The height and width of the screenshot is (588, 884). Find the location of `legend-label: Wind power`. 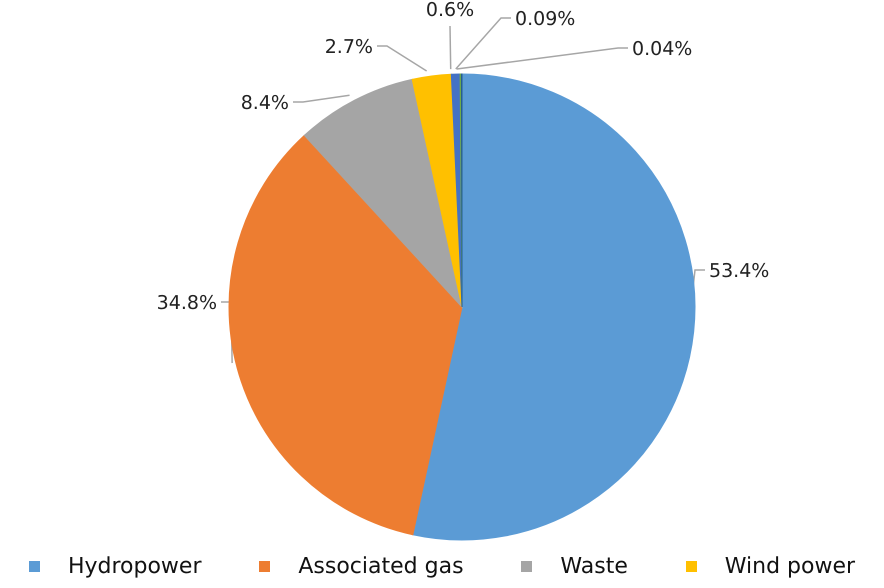

legend-label: Wind power is located at coordinates (790, 566).